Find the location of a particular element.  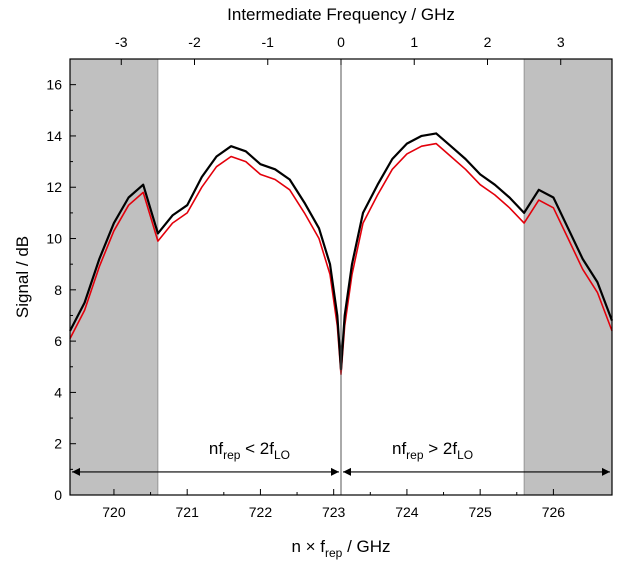

annotation-left: nfrep < 2fLO is located at coordinates (249, 450).